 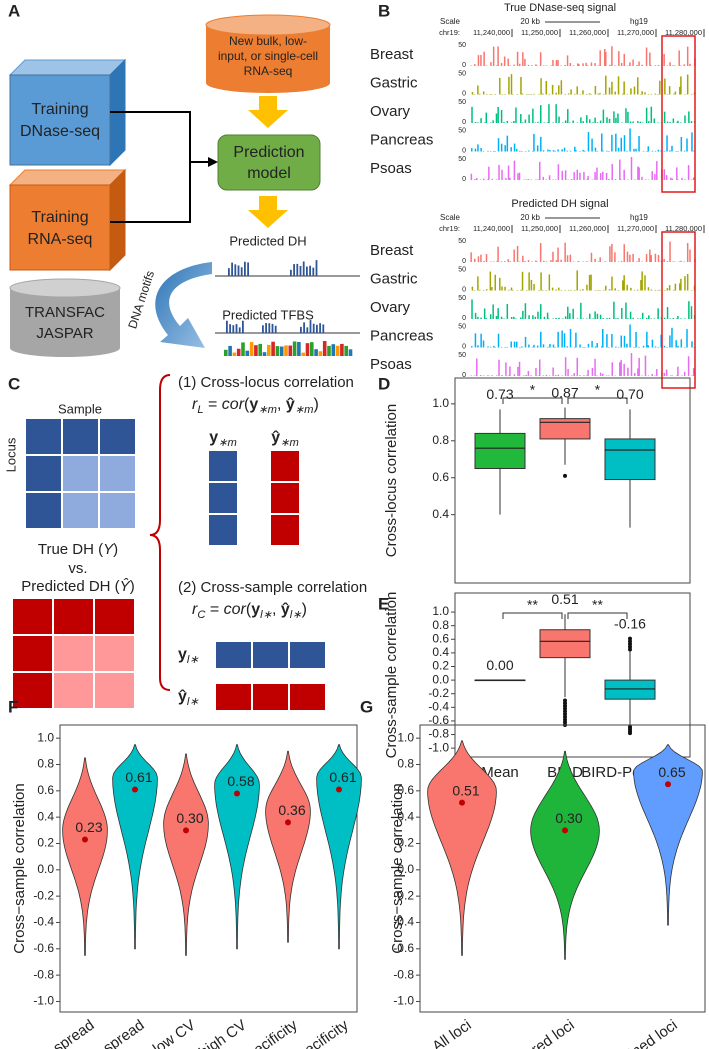 I want to click on formula-part: ŷ, so click(x=285, y=609).